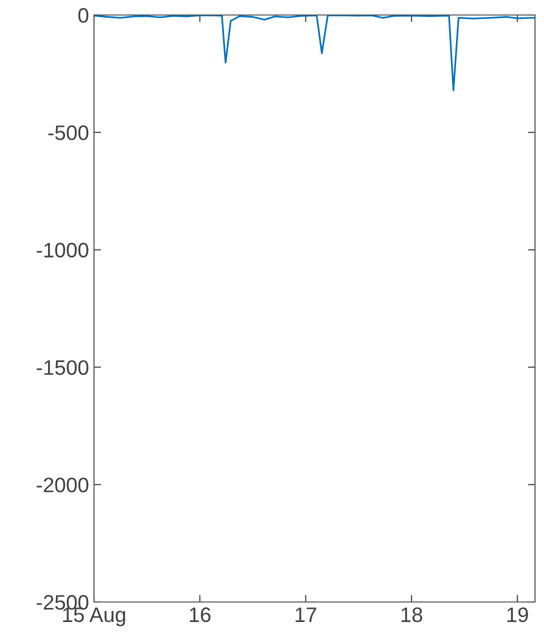 This screenshot has width=544, height=640. What do you see at coordinates (83, 15) in the screenshot?
I see `y-tick-label: 0` at bounding box center [83, 15].